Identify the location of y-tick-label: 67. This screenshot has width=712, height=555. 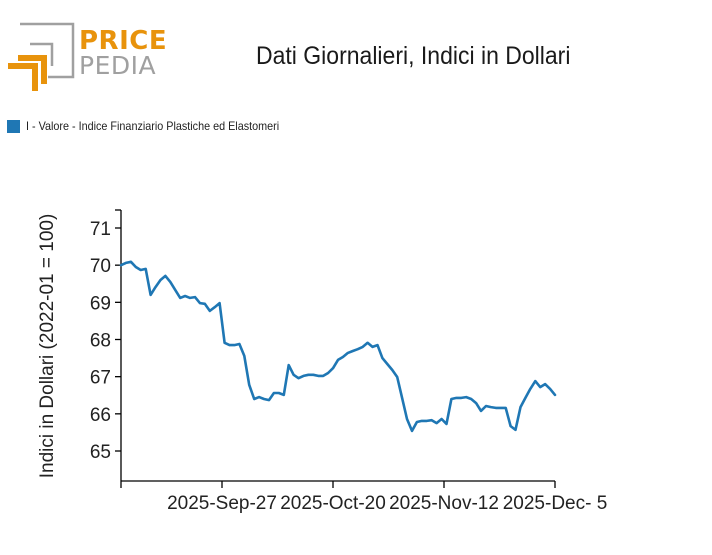
(100, 378).